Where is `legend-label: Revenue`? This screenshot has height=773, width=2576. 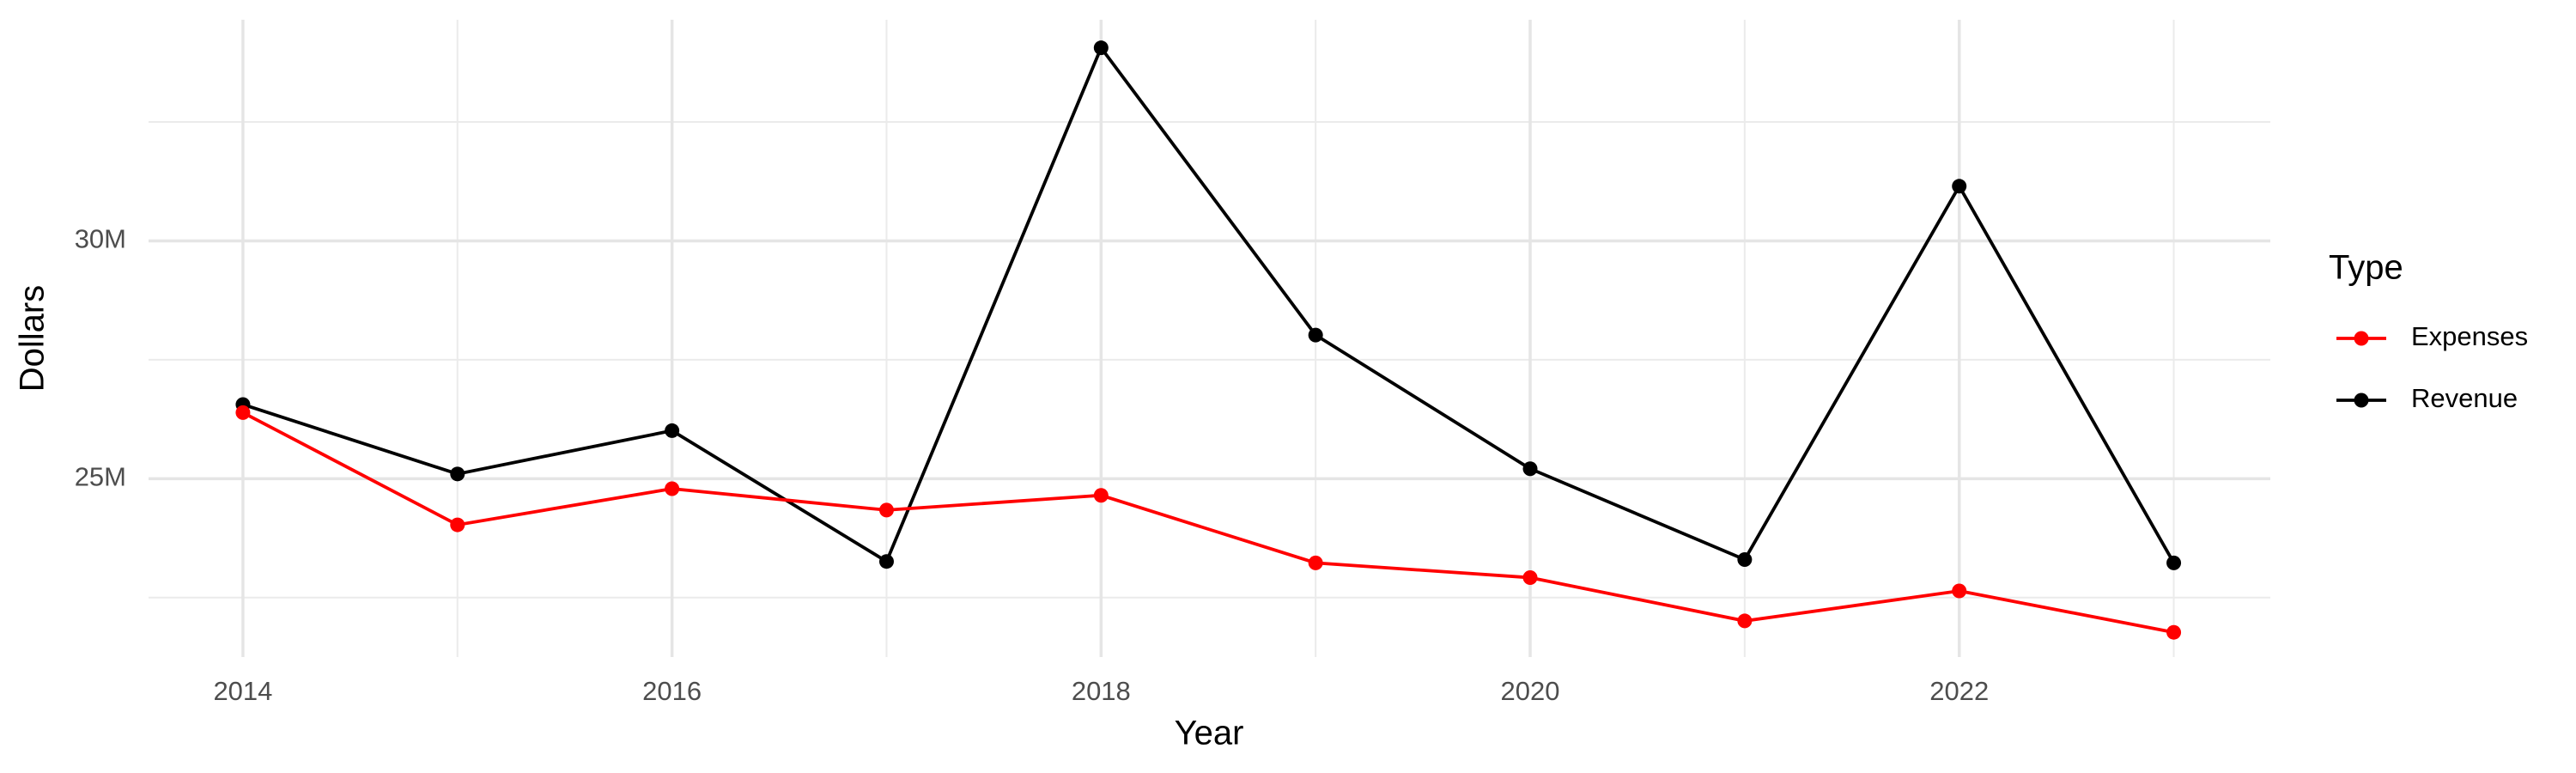
legend-label: Revenue is located at coordinates (2464, 398).